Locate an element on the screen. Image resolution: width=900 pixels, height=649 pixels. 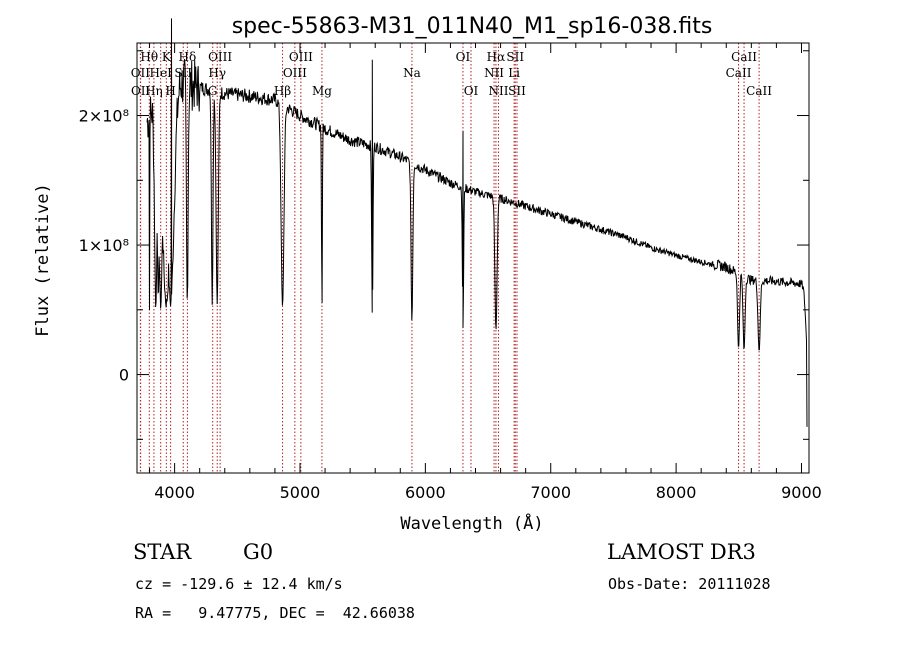
line-marker-label-12: Hβ is located at coordinates (282, 91).